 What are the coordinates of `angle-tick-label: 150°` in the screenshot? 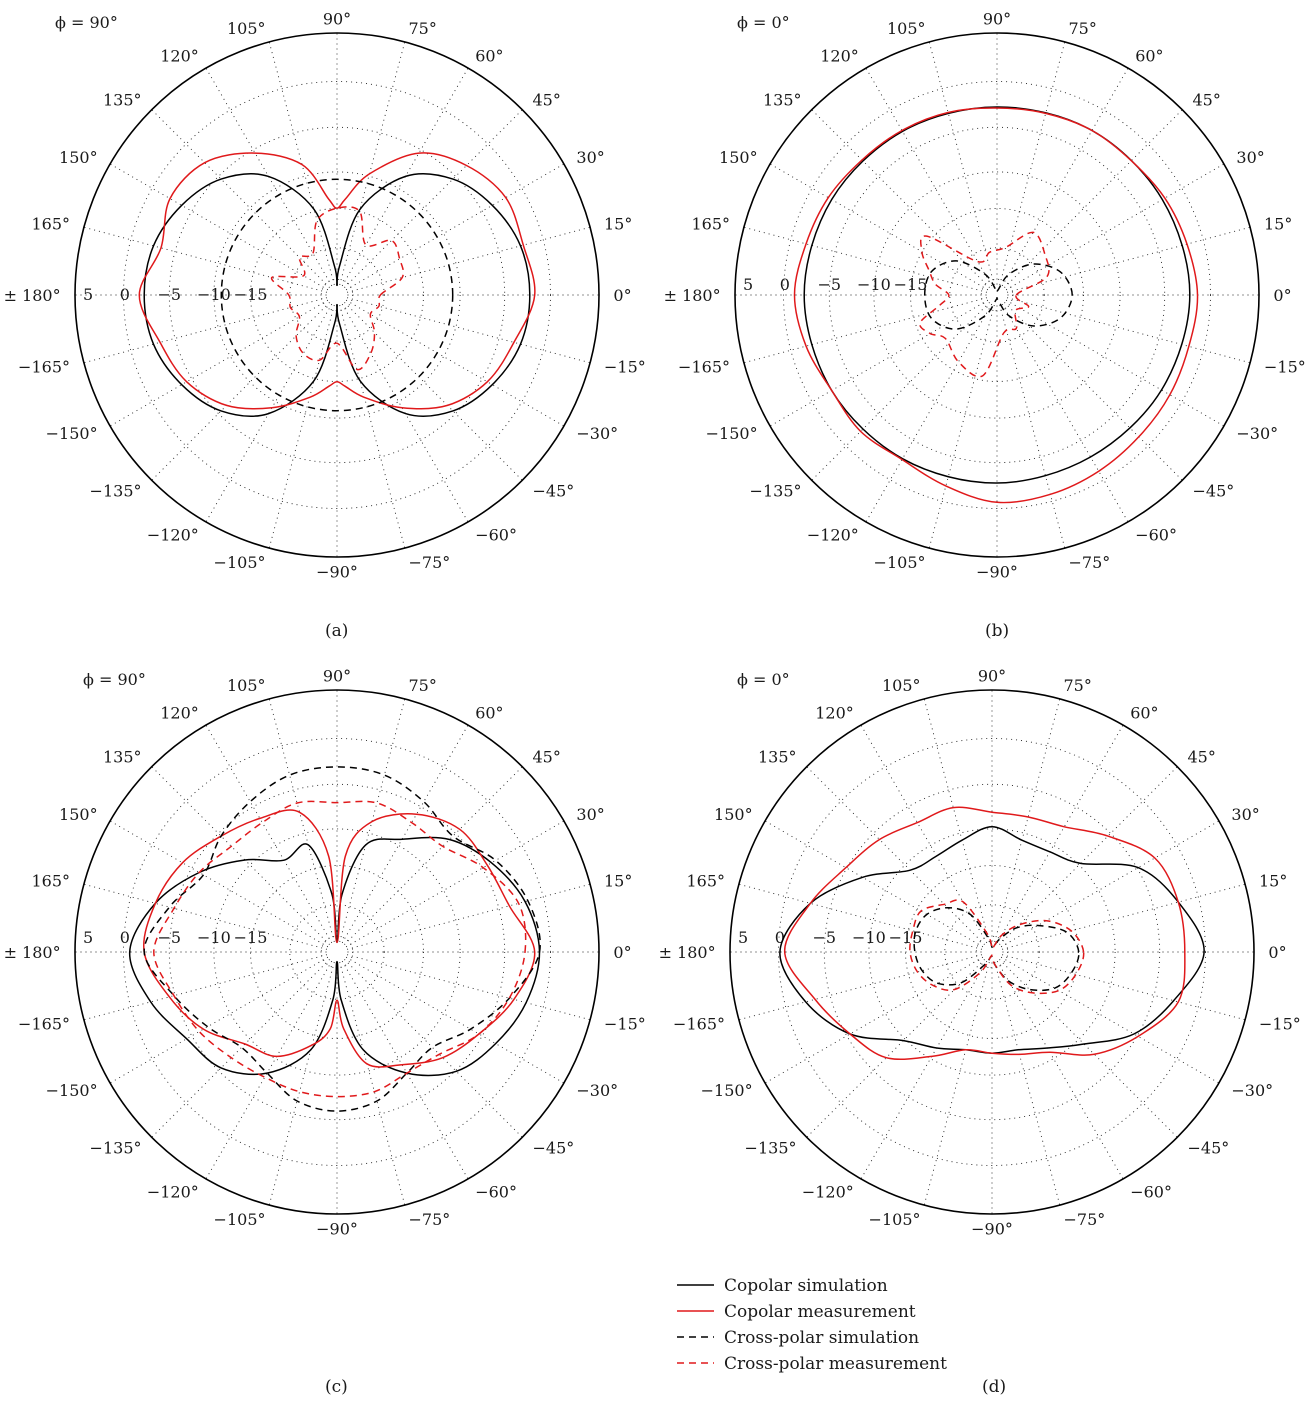 It's located at (78, 814).